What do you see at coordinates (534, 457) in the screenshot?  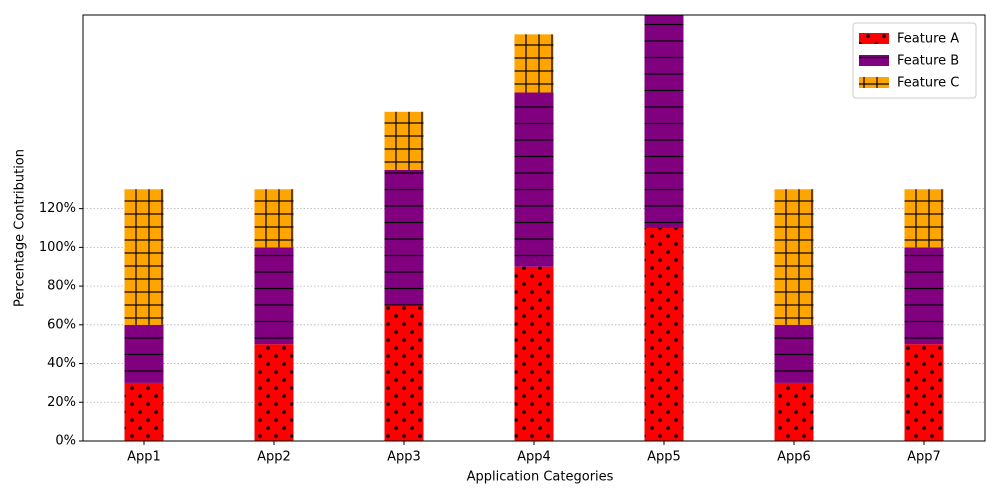 I see `x-tick-label: App4` at bounding box center [534, 457].